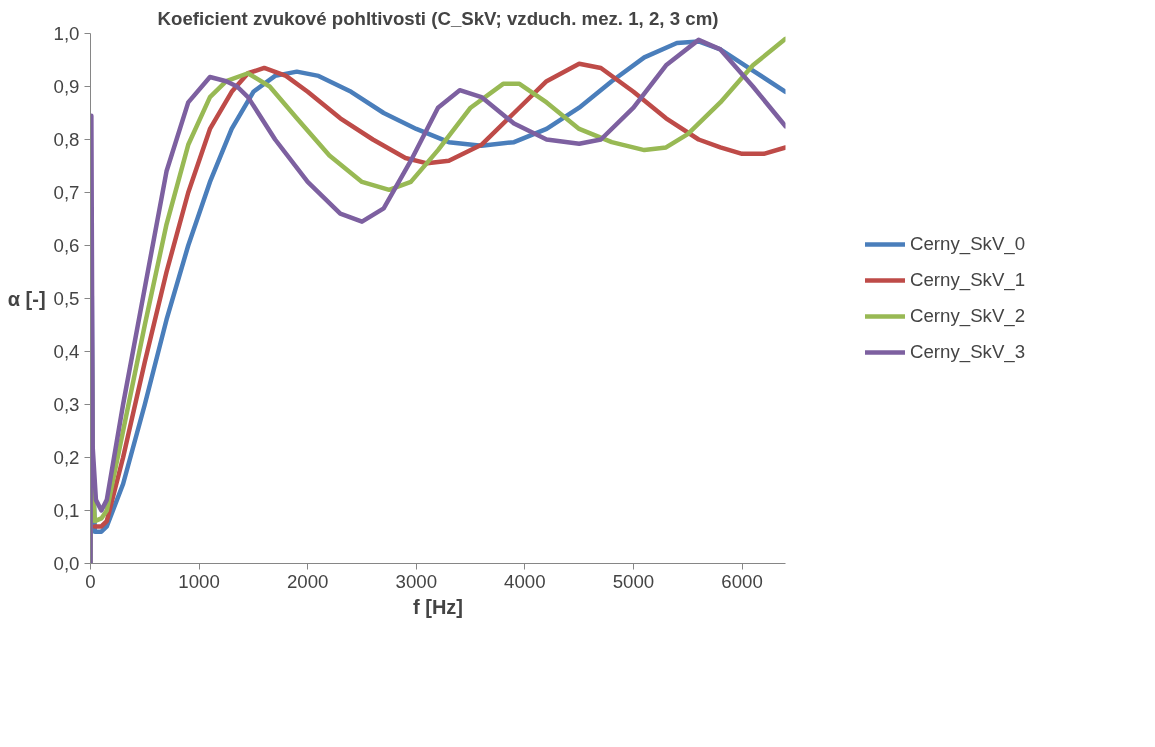  What do you see at coordinates (66, 298) in the screenshot?
I see `y-tick-label: 0,5` at bounding box center [66, 298].